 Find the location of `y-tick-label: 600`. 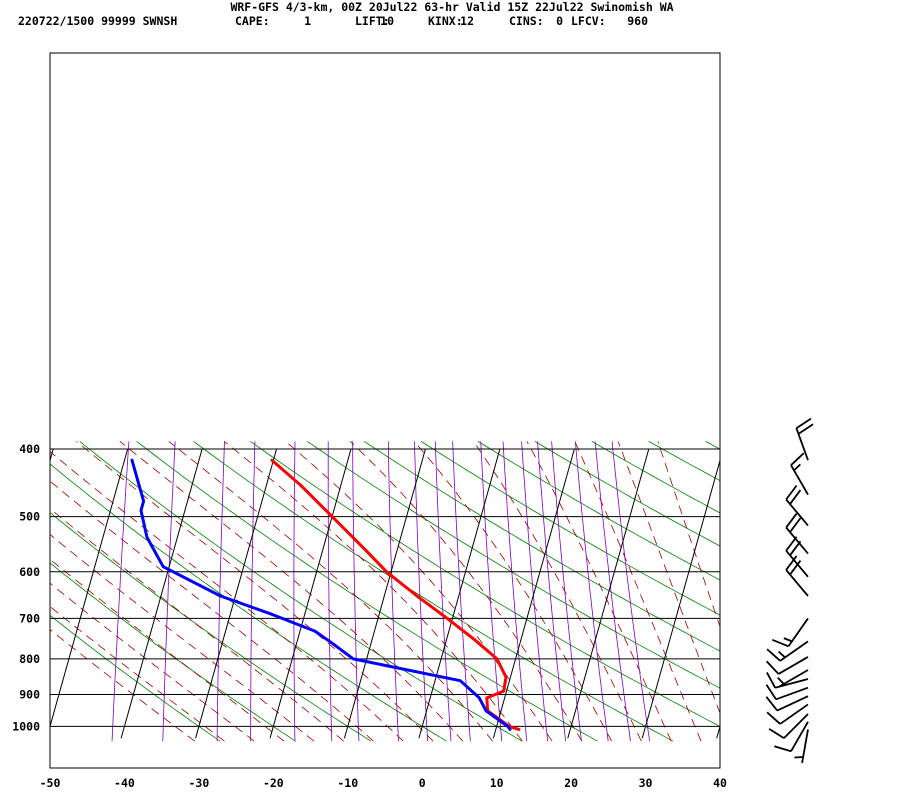

y-tick-label: 600 is located at coordinates (29, 572).